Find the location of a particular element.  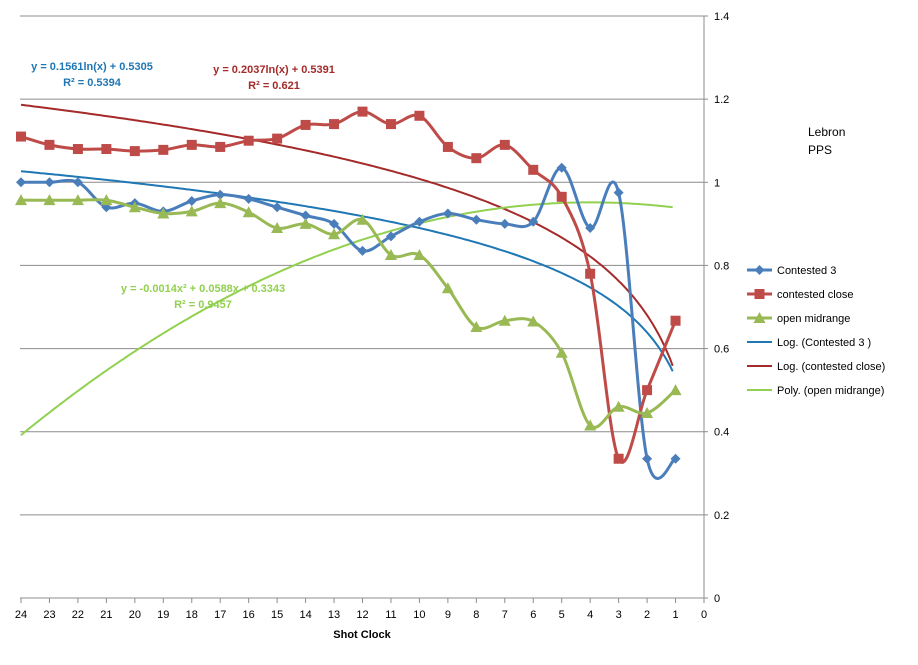

data-point-s1-x24 is located at coordinates (21, 182).